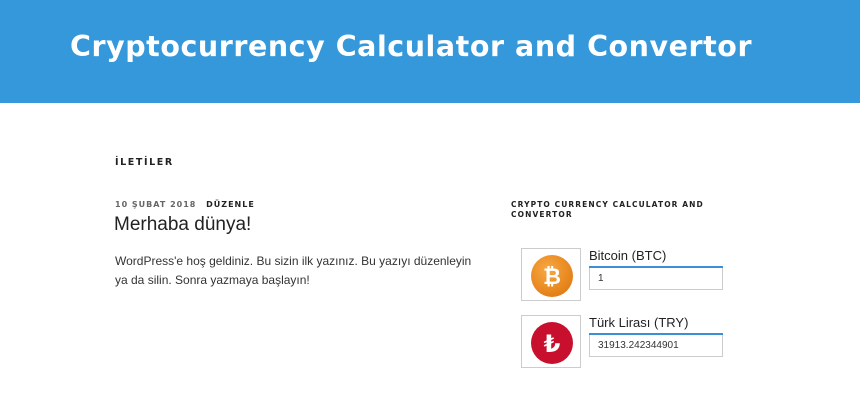  What do you see at coordinates (628, 255) in the screenshot?
I see `from-currency-label: Bitcoin (BTC)` at bounding box center [628, 255].